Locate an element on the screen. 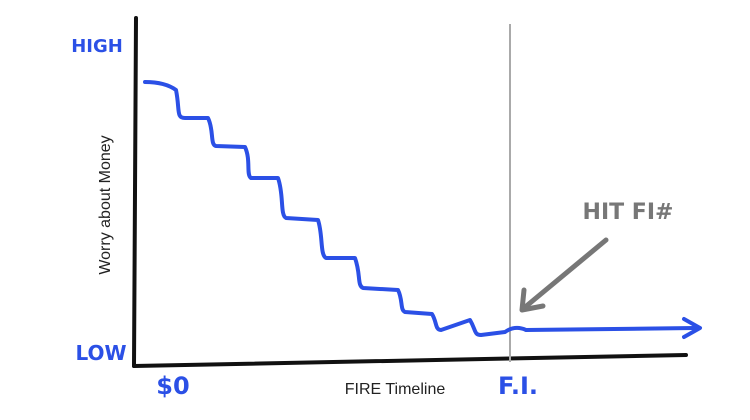  y-low-label: LOW is located at coordinates (100, 353).